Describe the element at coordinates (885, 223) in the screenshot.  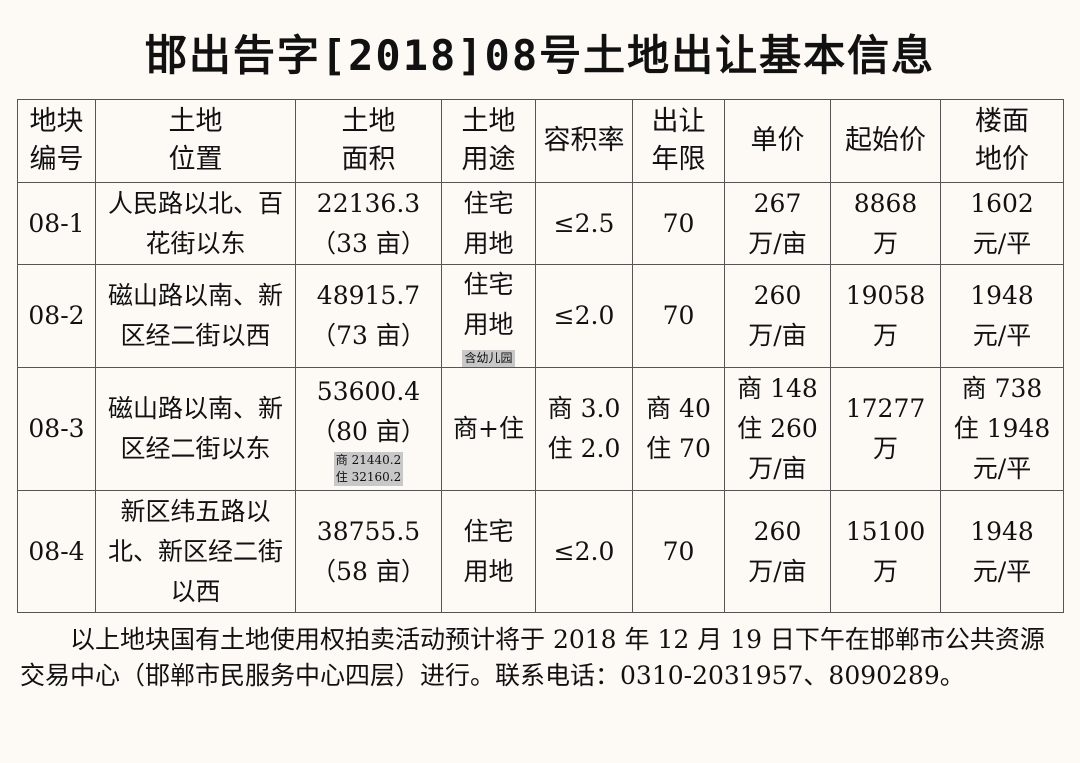
I see `start-price-cell: 8868 万` at that location.